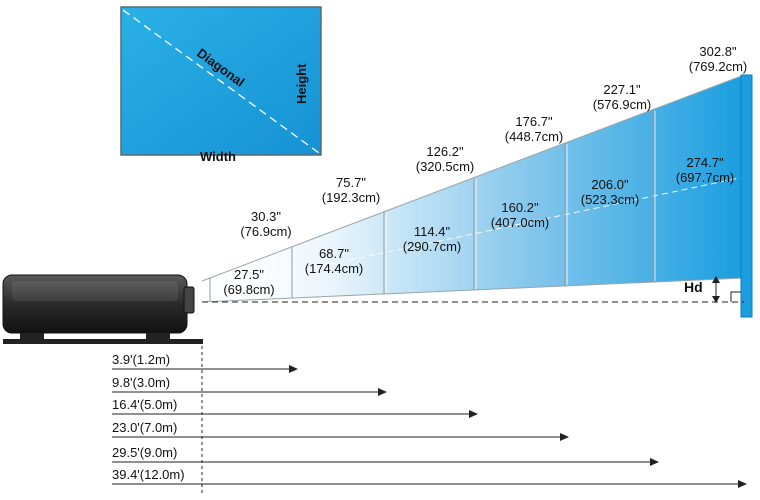 The height and width of the screenshot is (500, 760). What do you see at coordinates (716, 299) in the screenshot?
I see `hd-arrow-down` at bounding box center [716, 299].